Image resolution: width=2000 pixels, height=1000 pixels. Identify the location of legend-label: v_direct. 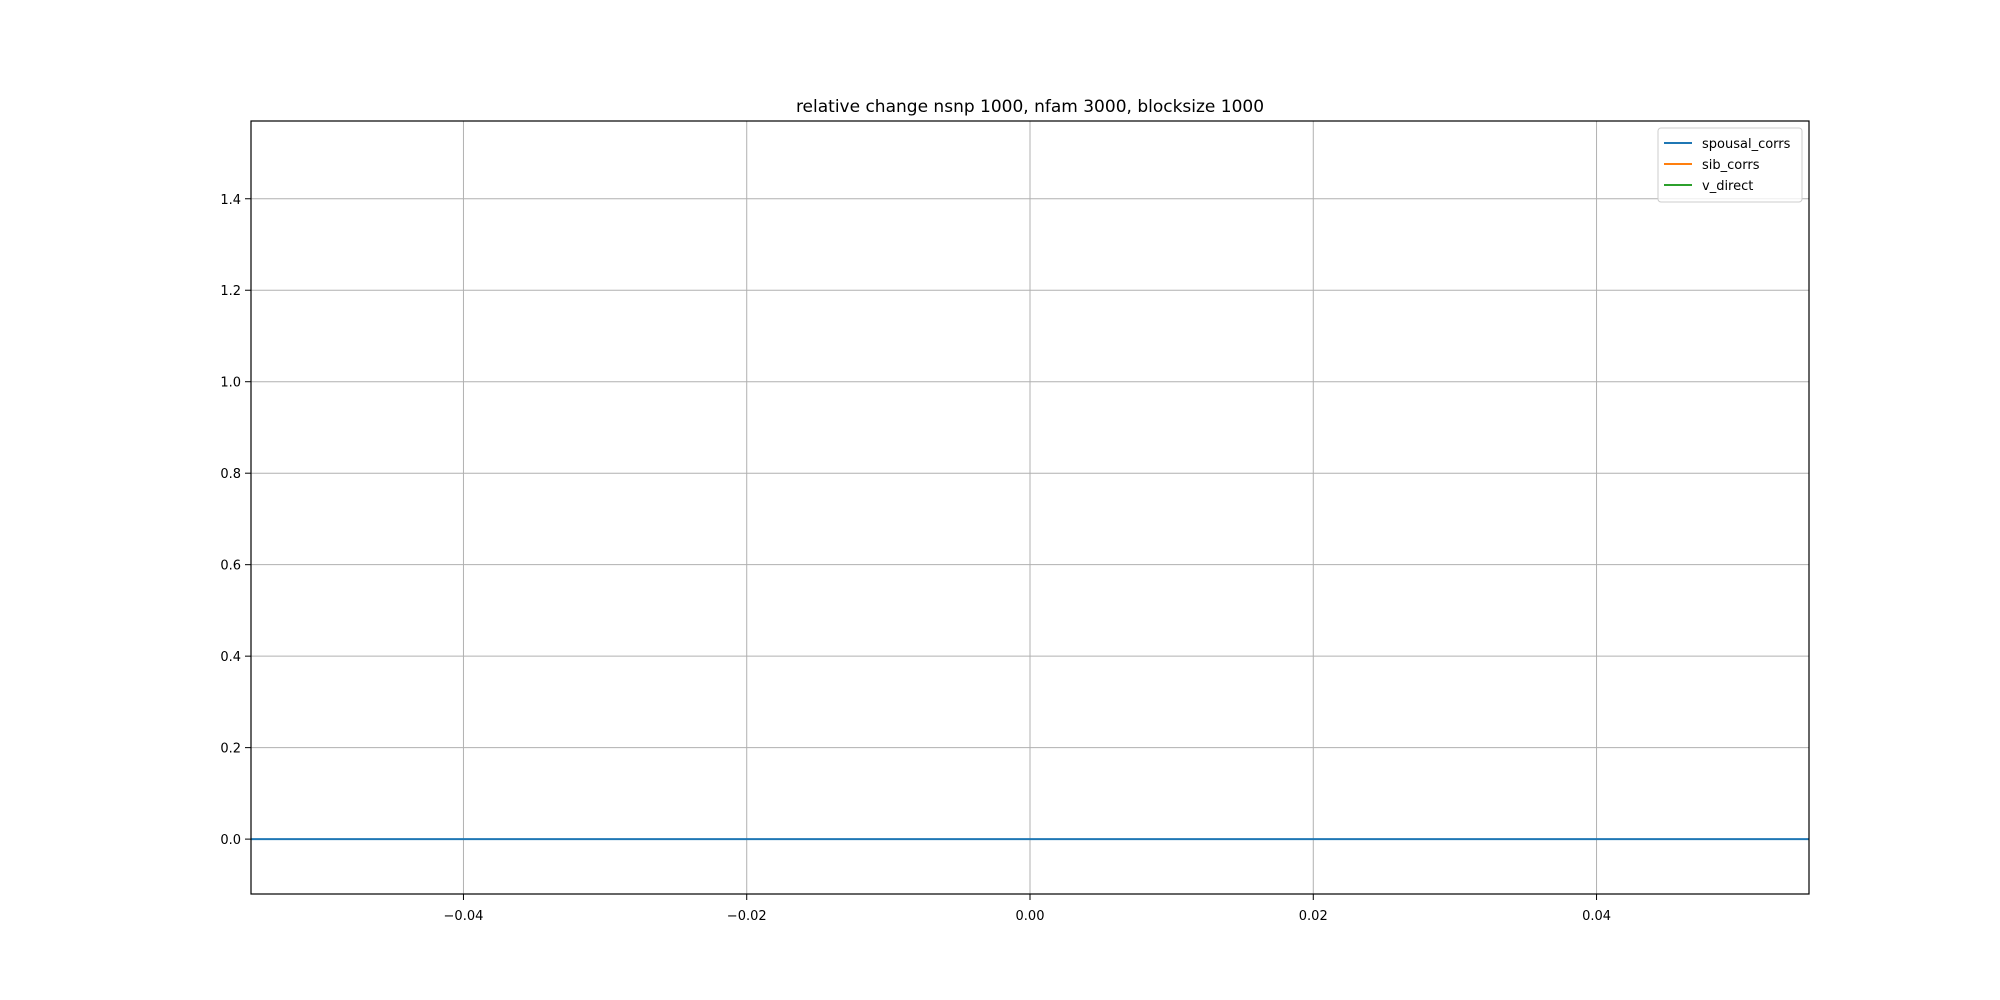
(1727, 186).